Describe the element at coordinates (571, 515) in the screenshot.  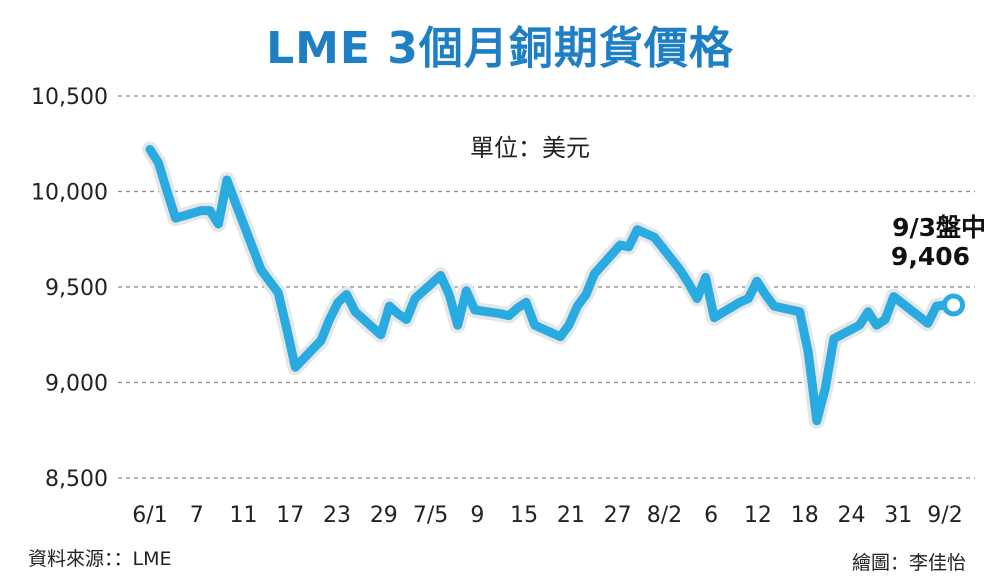
I see `x-tick-label: 21` at that location.